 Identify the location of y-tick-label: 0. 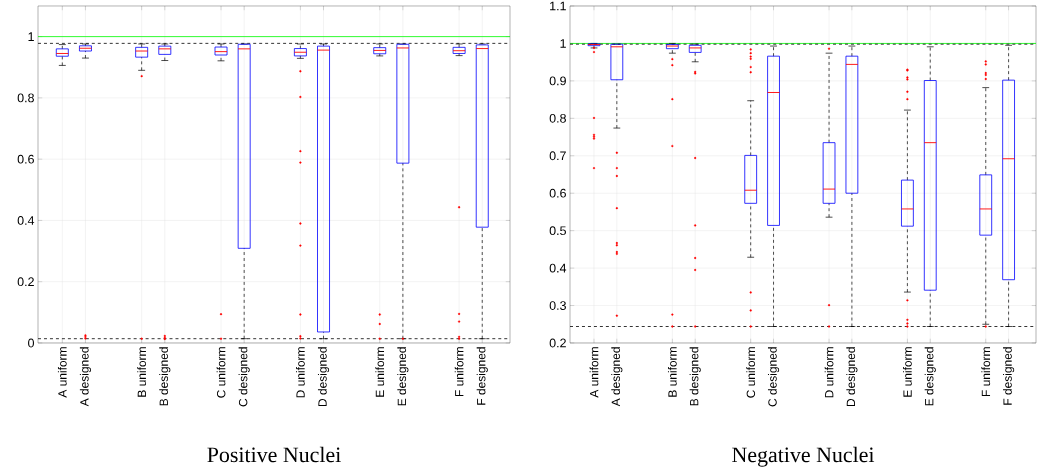
(31, 343).